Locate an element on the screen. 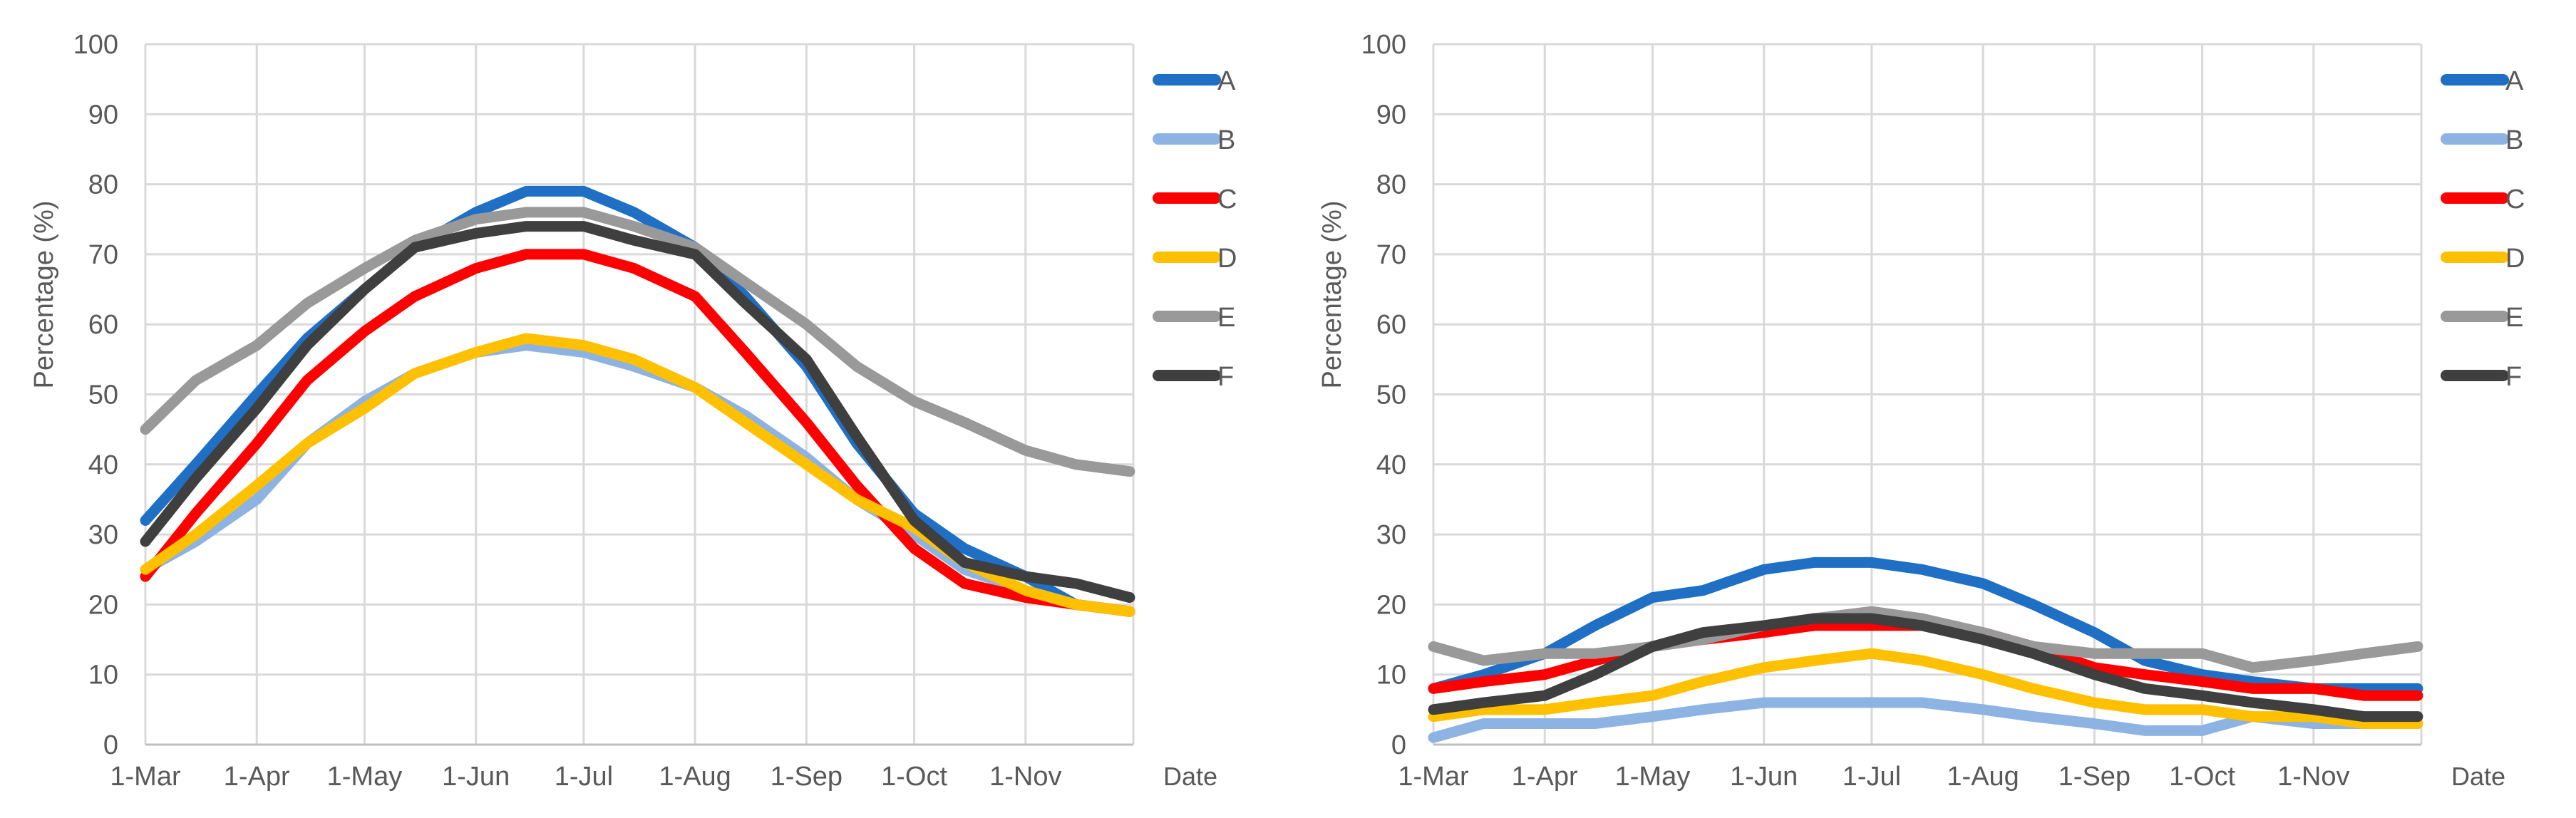  x-tick-label: 1-Aug is located at coordinates (695, 777).